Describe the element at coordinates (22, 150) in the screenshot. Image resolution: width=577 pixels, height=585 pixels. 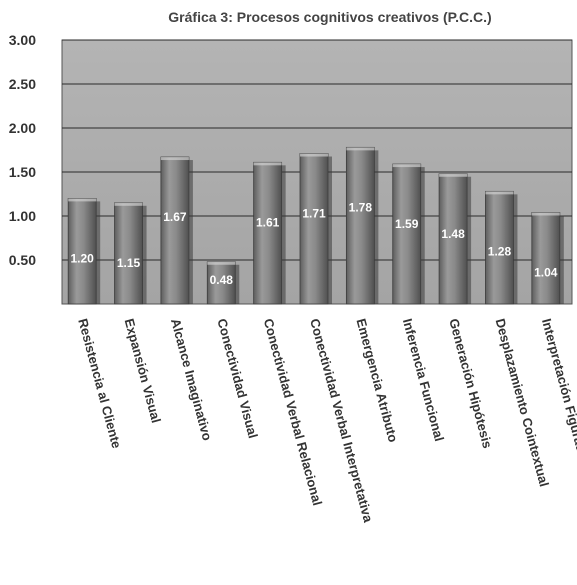
I see `y-axis-ticks: 0.50 1.00 1.50 2.00 2.50 3.00` at that location.